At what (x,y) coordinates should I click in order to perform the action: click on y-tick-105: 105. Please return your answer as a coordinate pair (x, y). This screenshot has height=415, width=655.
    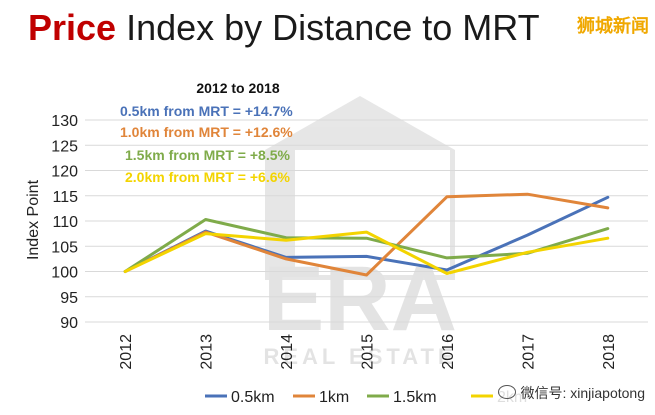
    Looking at the image, I should click on (64, 247).